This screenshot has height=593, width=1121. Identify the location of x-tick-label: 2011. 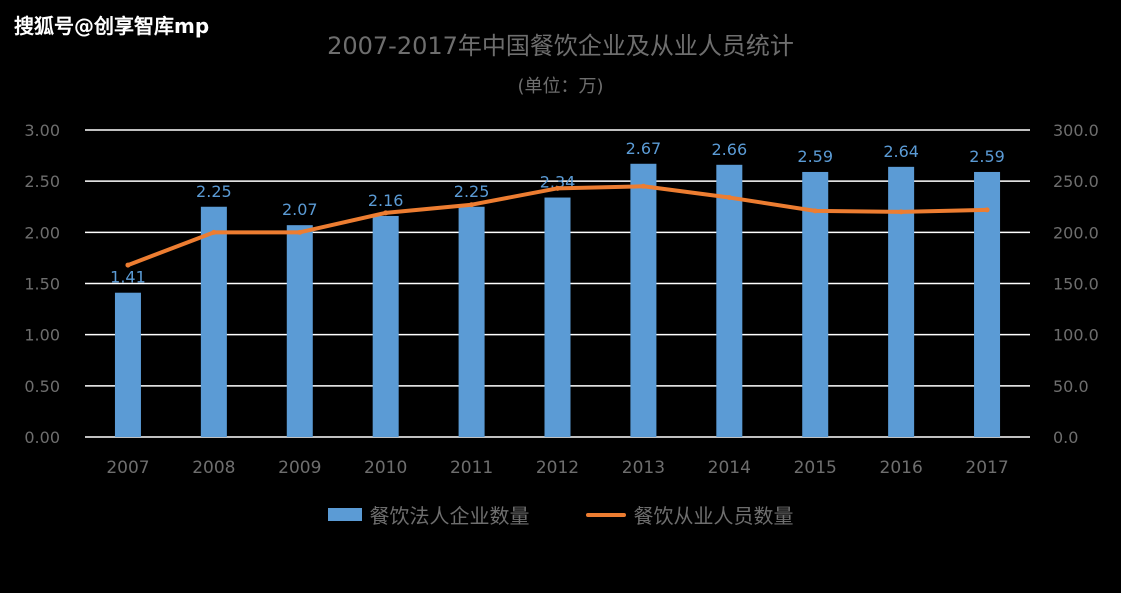
(471, 468).